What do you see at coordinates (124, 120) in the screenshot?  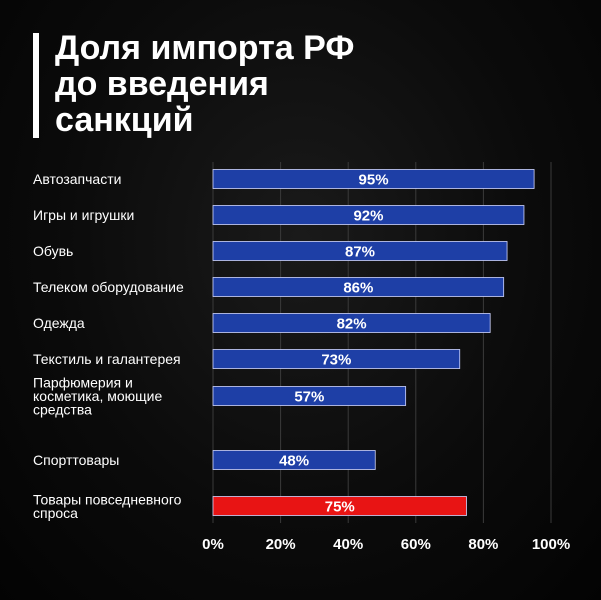 I see `title-line-3: санкций` at bounding box center [124, 120].